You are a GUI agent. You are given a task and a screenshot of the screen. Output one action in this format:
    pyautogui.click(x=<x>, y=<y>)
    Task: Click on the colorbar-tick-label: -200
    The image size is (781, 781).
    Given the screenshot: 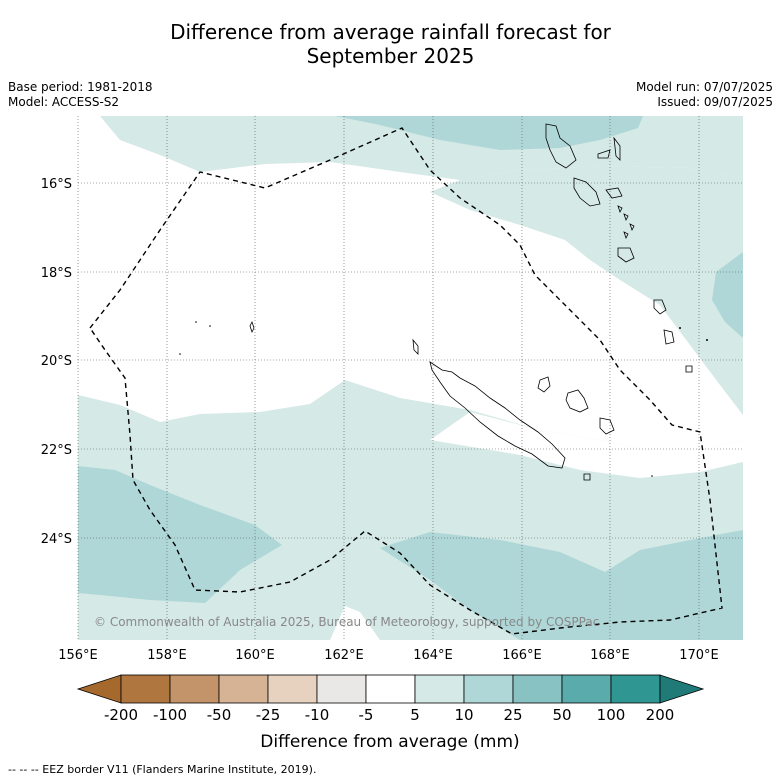 What is the action you would take?
    pyautogui.click(x=121, y=715)
    